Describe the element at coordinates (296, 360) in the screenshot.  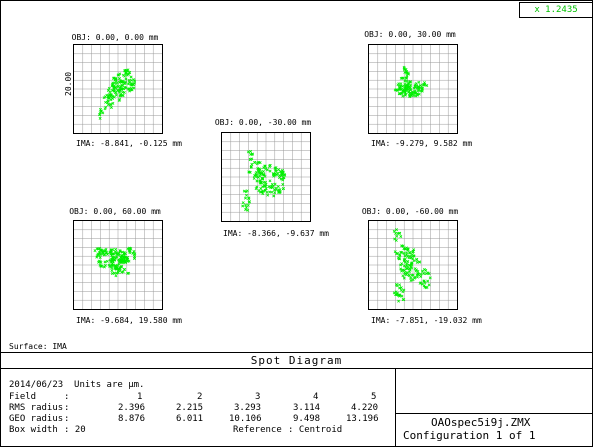
I see `spot-diagram-title: Spot Diagram` at that location.